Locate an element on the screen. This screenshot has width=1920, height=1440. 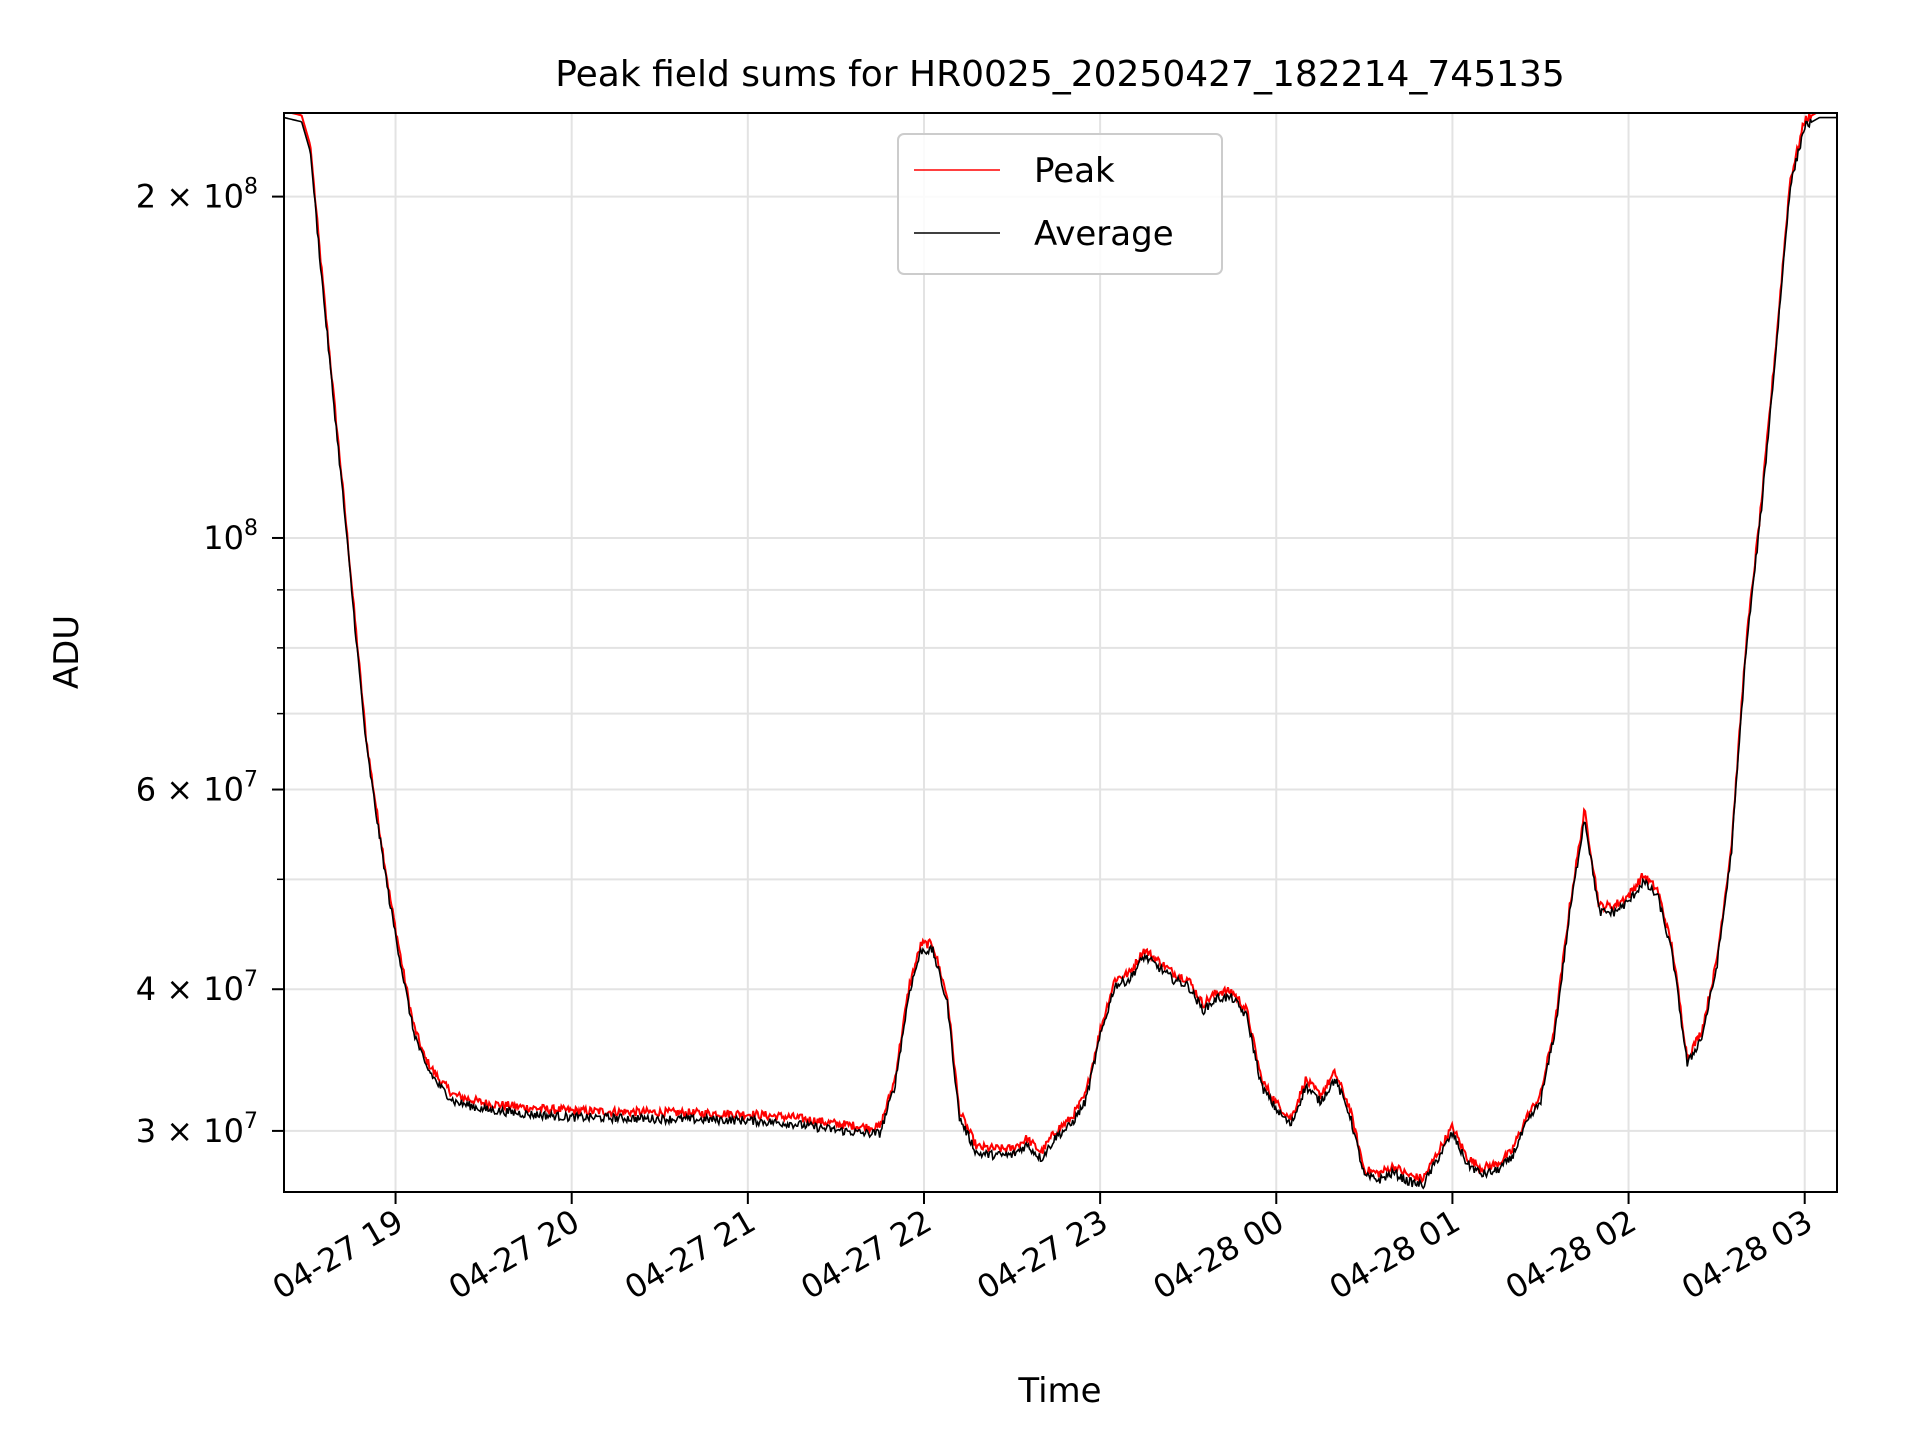
x-axis-label: Time is located at coordinates (1059, 1391).